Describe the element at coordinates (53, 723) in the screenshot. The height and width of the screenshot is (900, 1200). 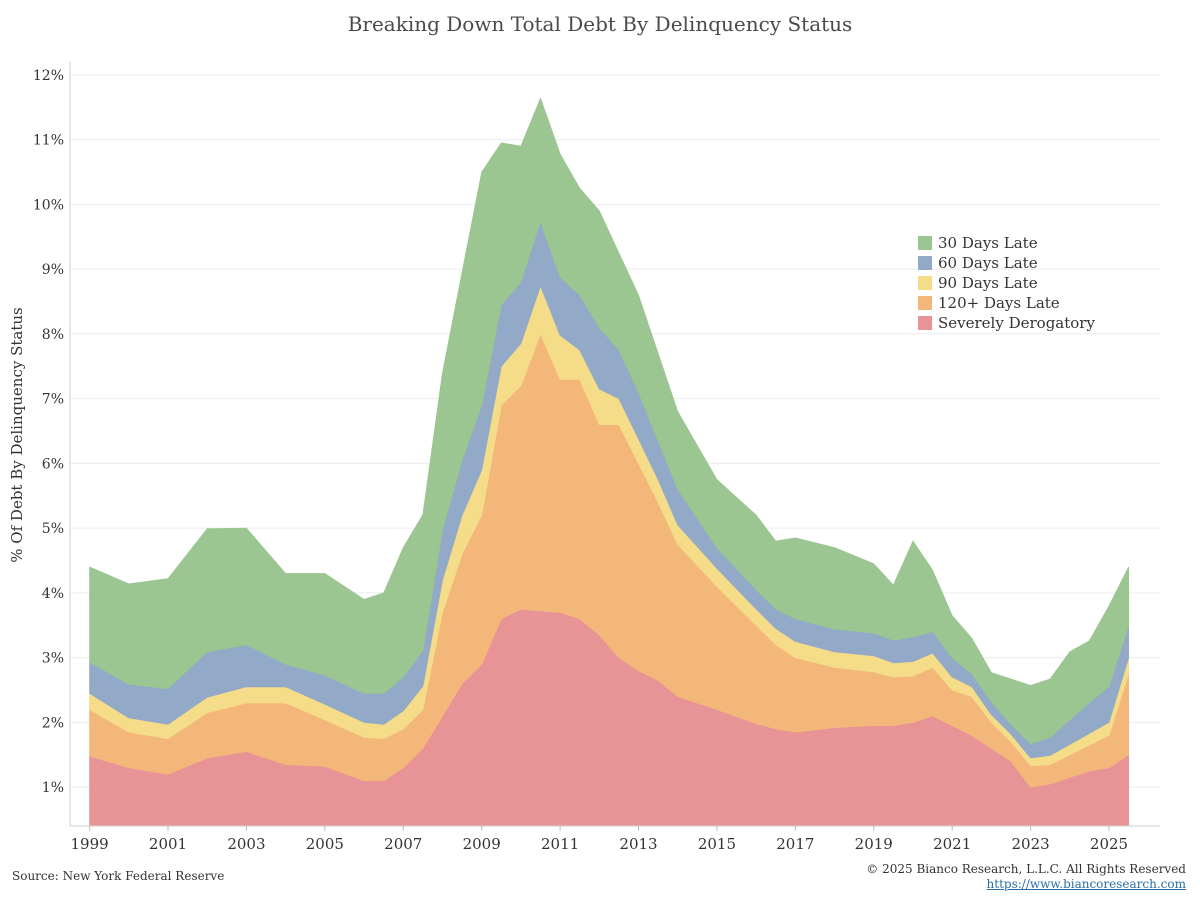
I see `y-tick-label: 2%` at that location.